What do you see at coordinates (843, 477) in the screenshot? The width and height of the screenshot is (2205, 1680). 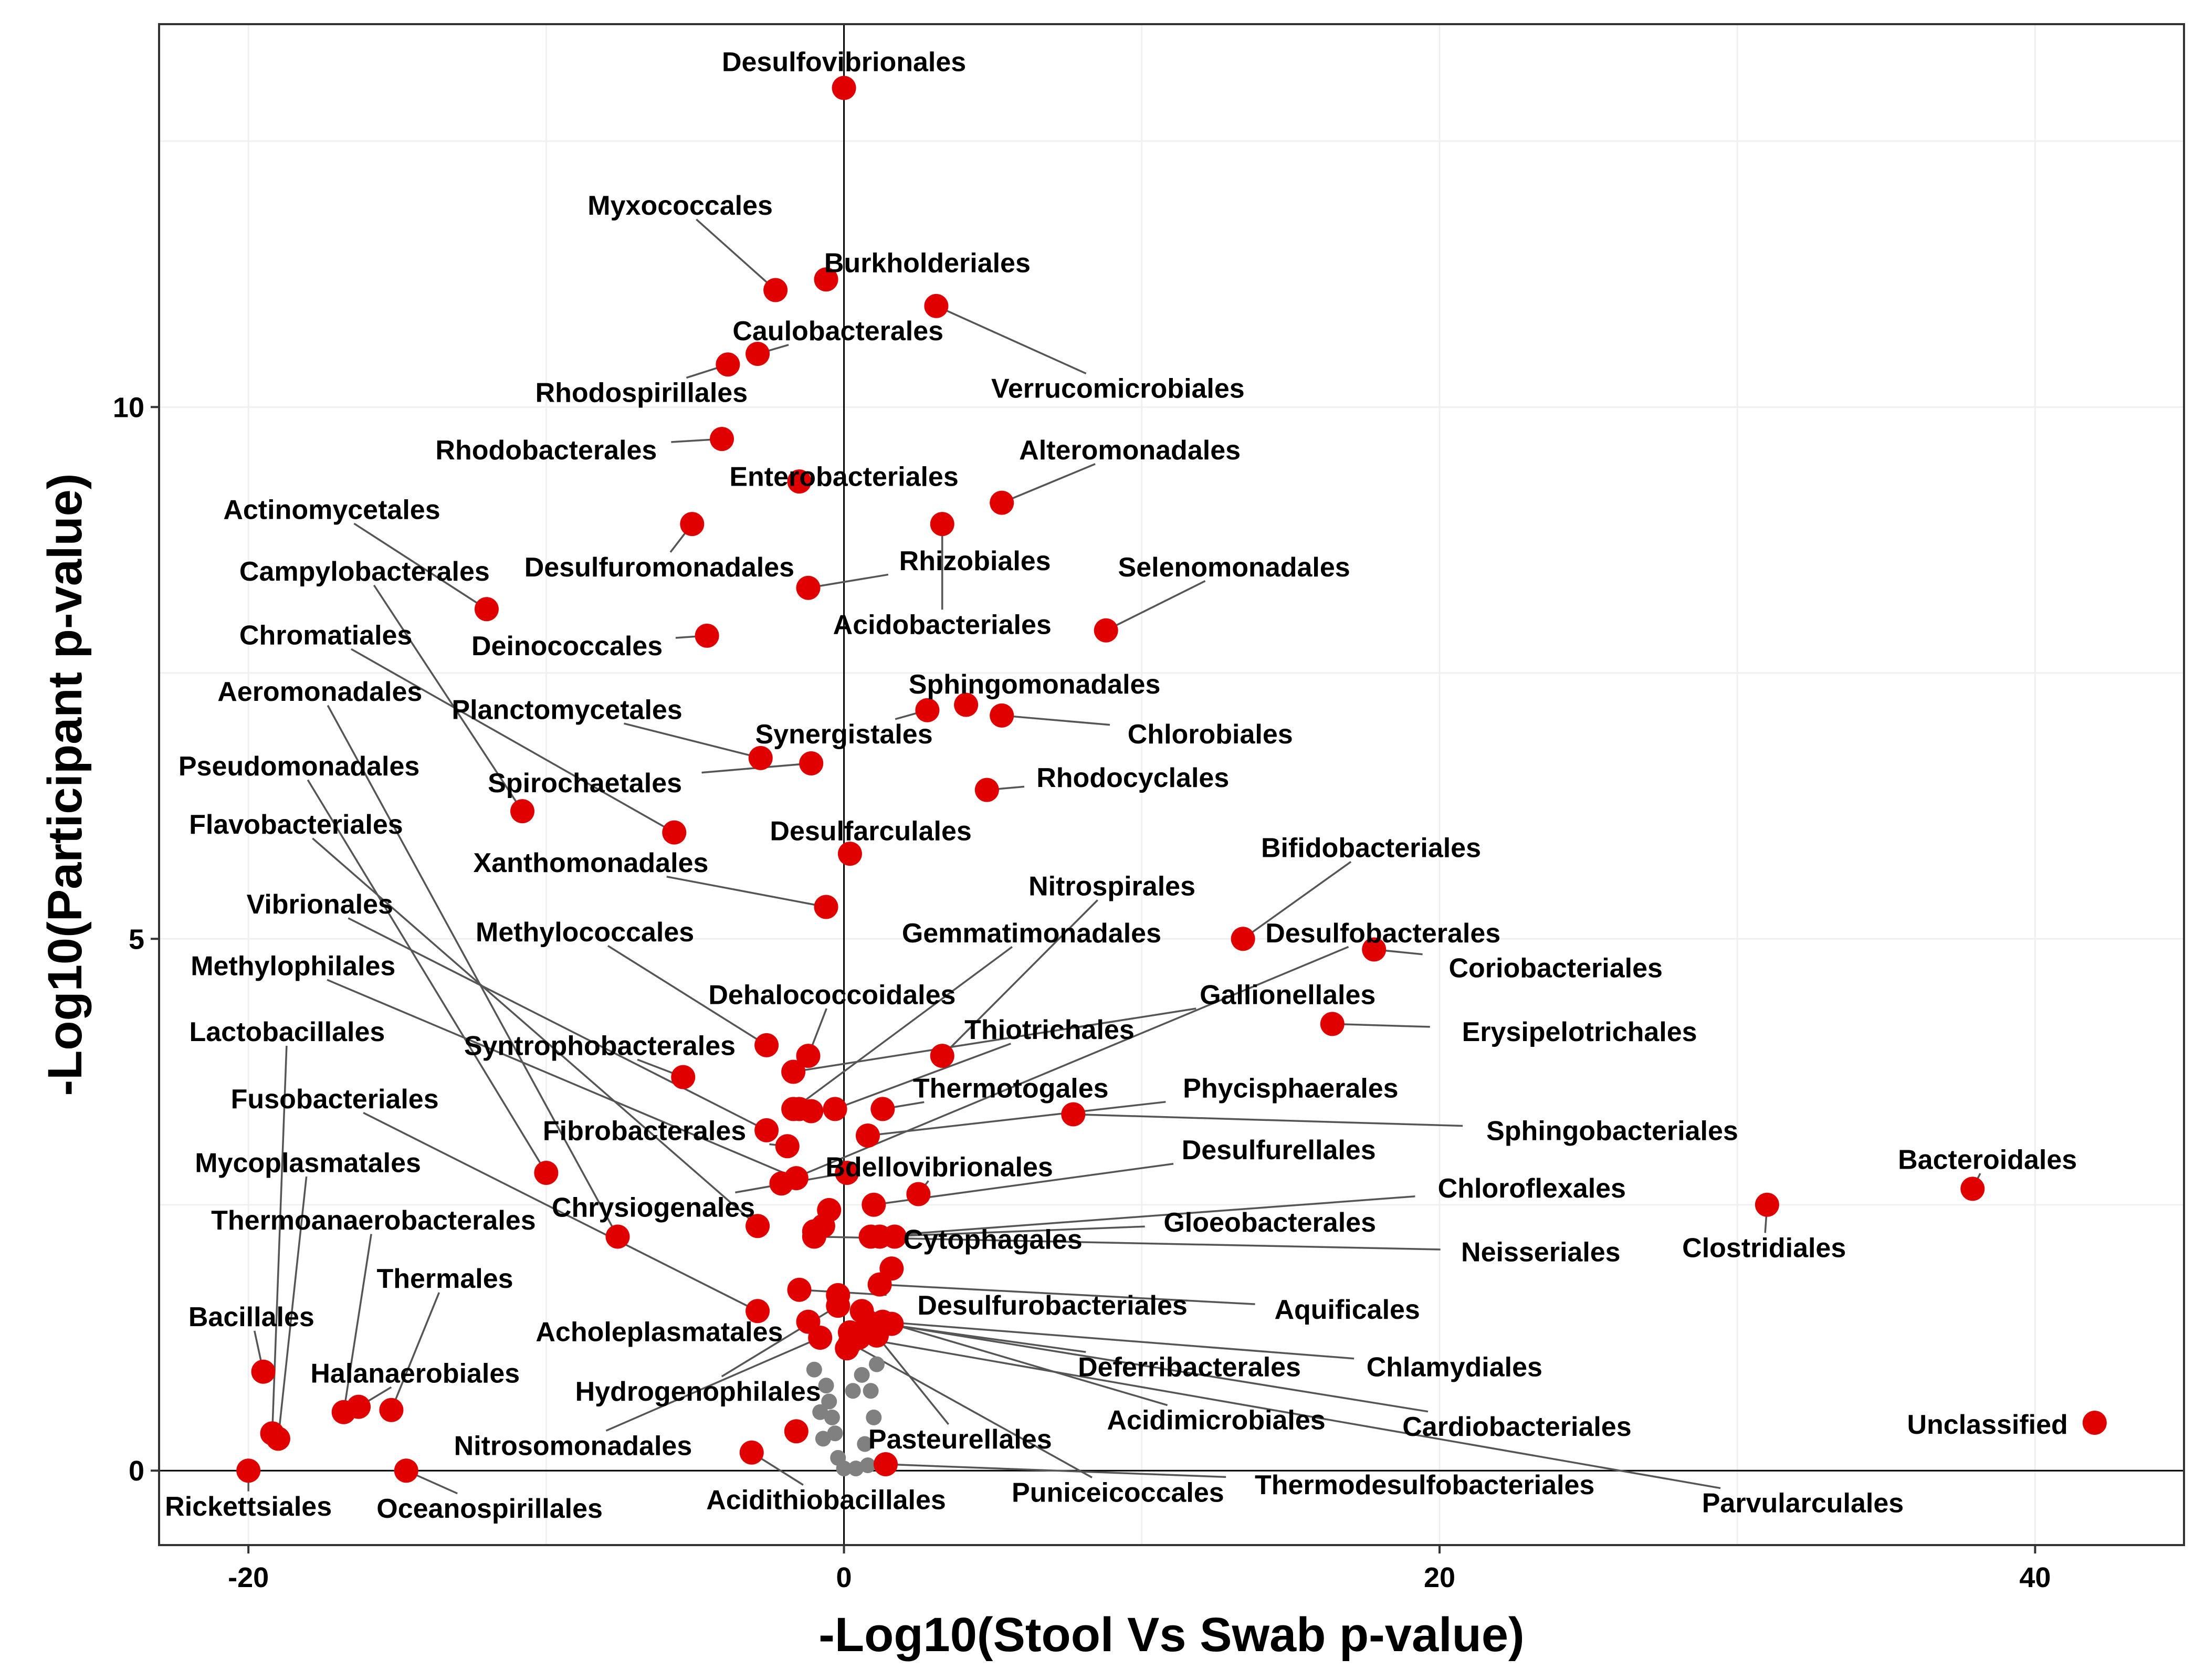 I see `point-label: Enterobacteriales` at bounding box center [843, 477].